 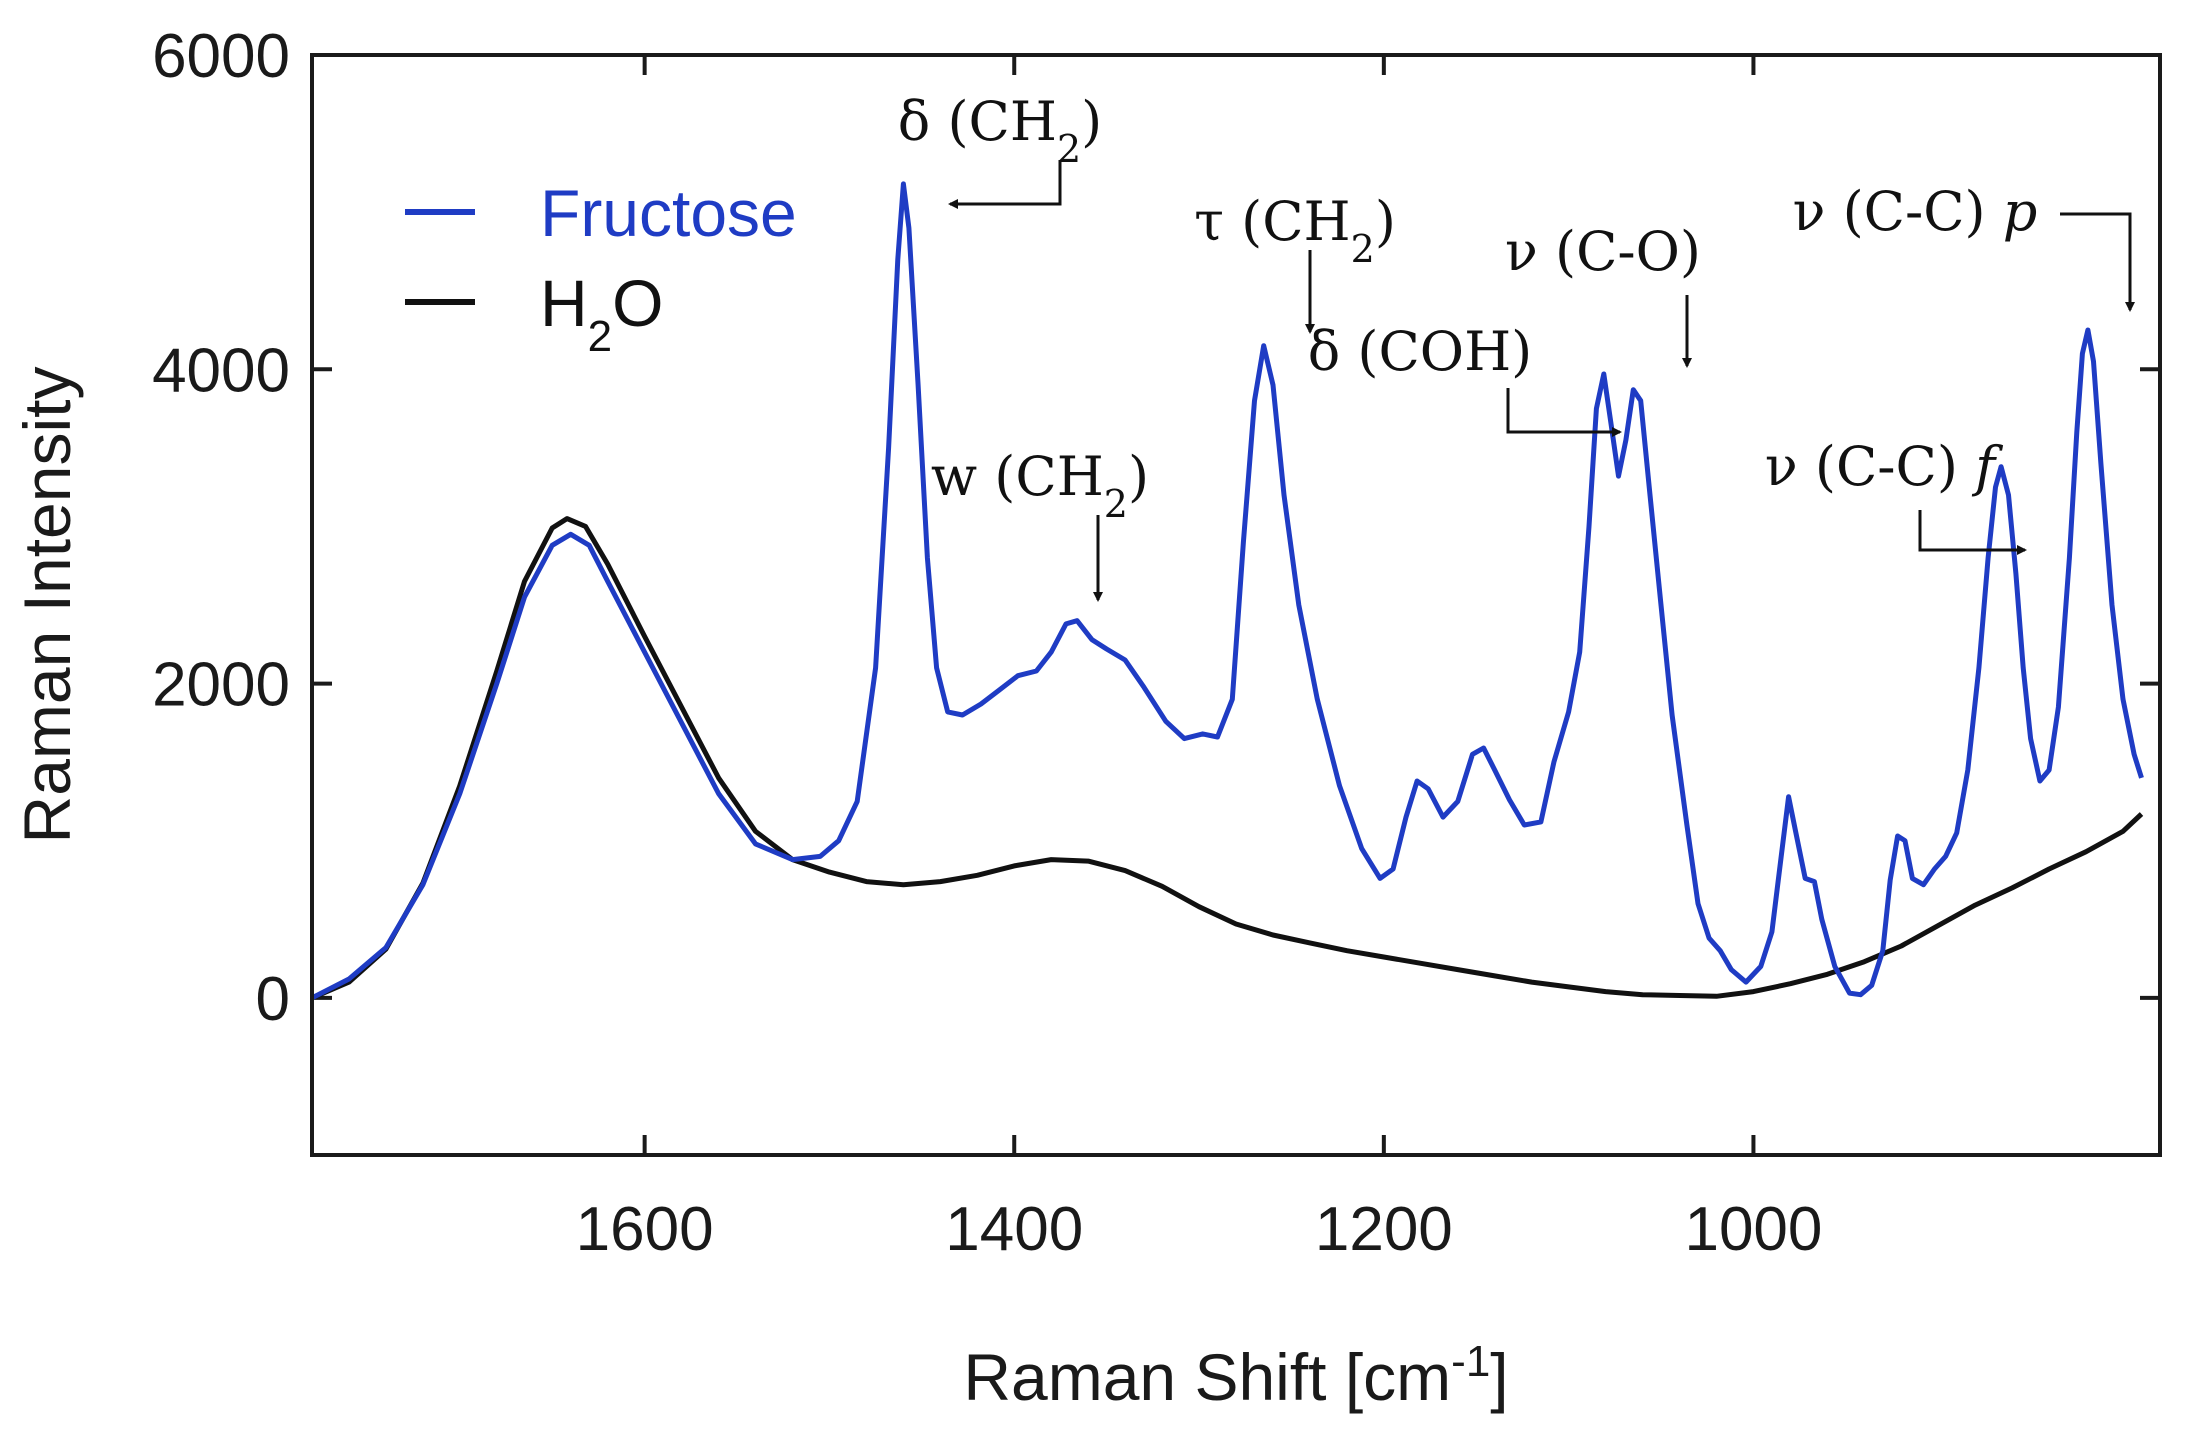 What do you see at coordinates (221, 685) in the screenshot?
I see `y-tick-label: 2000` at bounding box center [221, 685].